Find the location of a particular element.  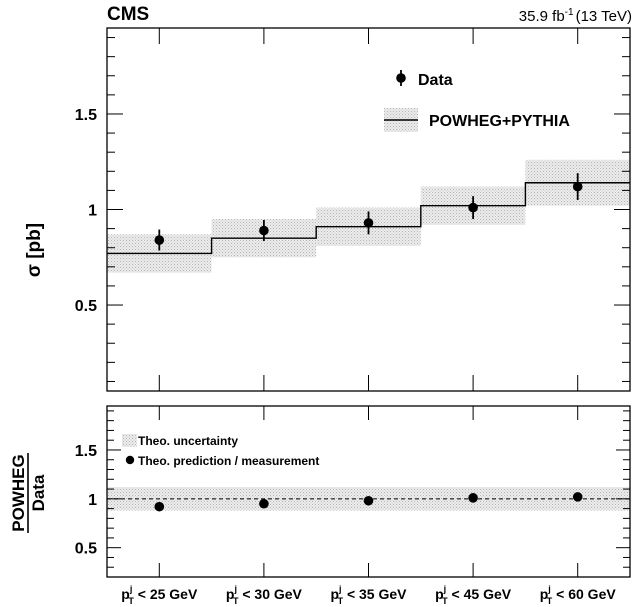

luminosity-label: 35.9 fb-1 (13 TeV) is located at coordinates (575, 16).